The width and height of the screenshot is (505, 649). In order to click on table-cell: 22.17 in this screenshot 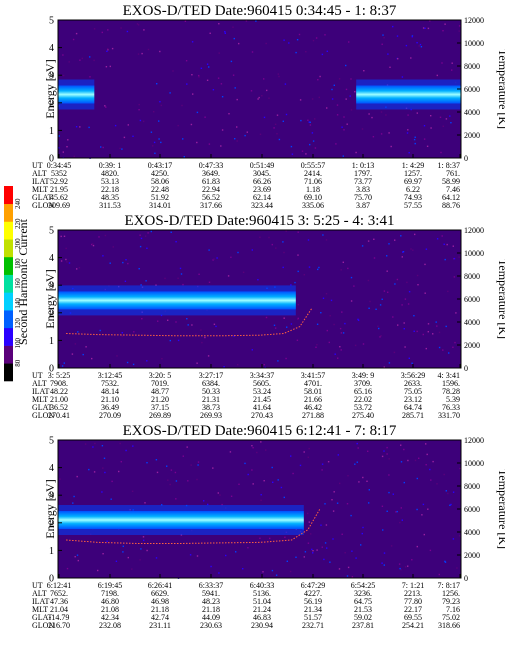, I will do `click(413, 609)`.